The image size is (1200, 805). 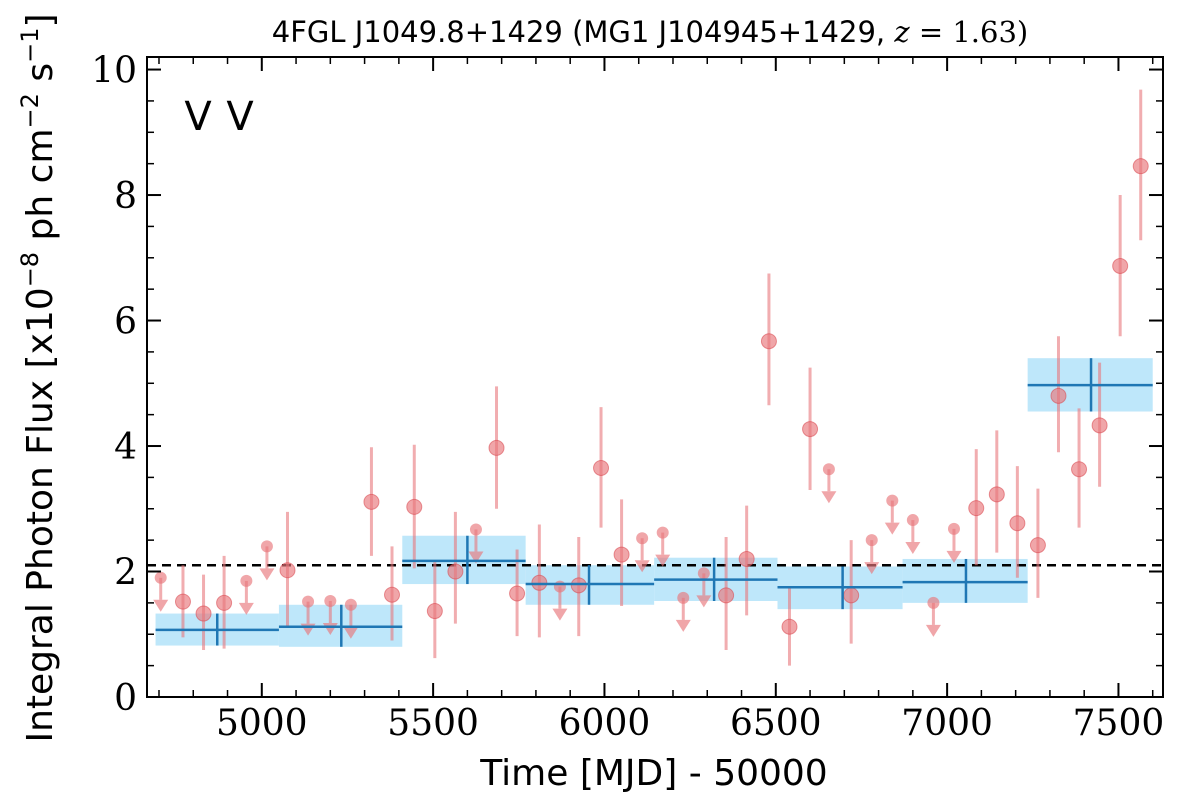 What do you see at coordinates (125, 447) in the screenshot?
I see `y-tick-label: 4` at bounding box center [125, 447].